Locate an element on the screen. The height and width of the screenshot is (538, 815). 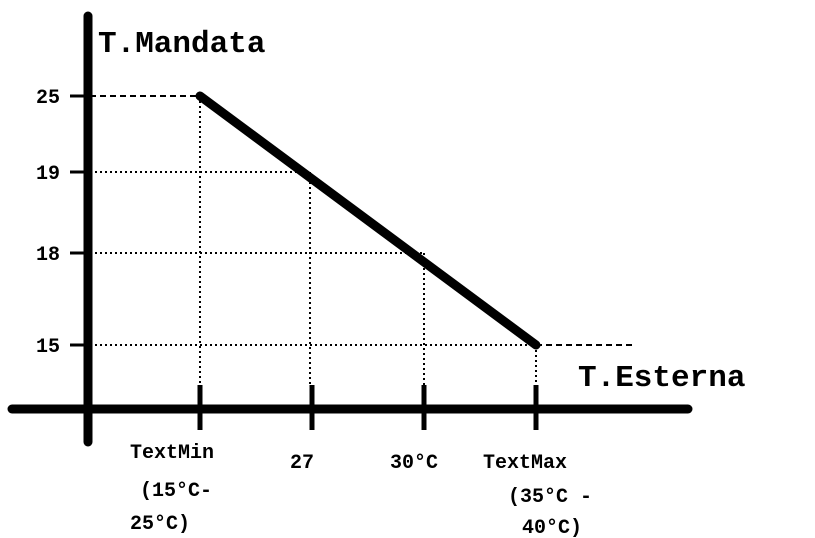
x-tick-label: (35°C - is located at coordinates (550, 497).